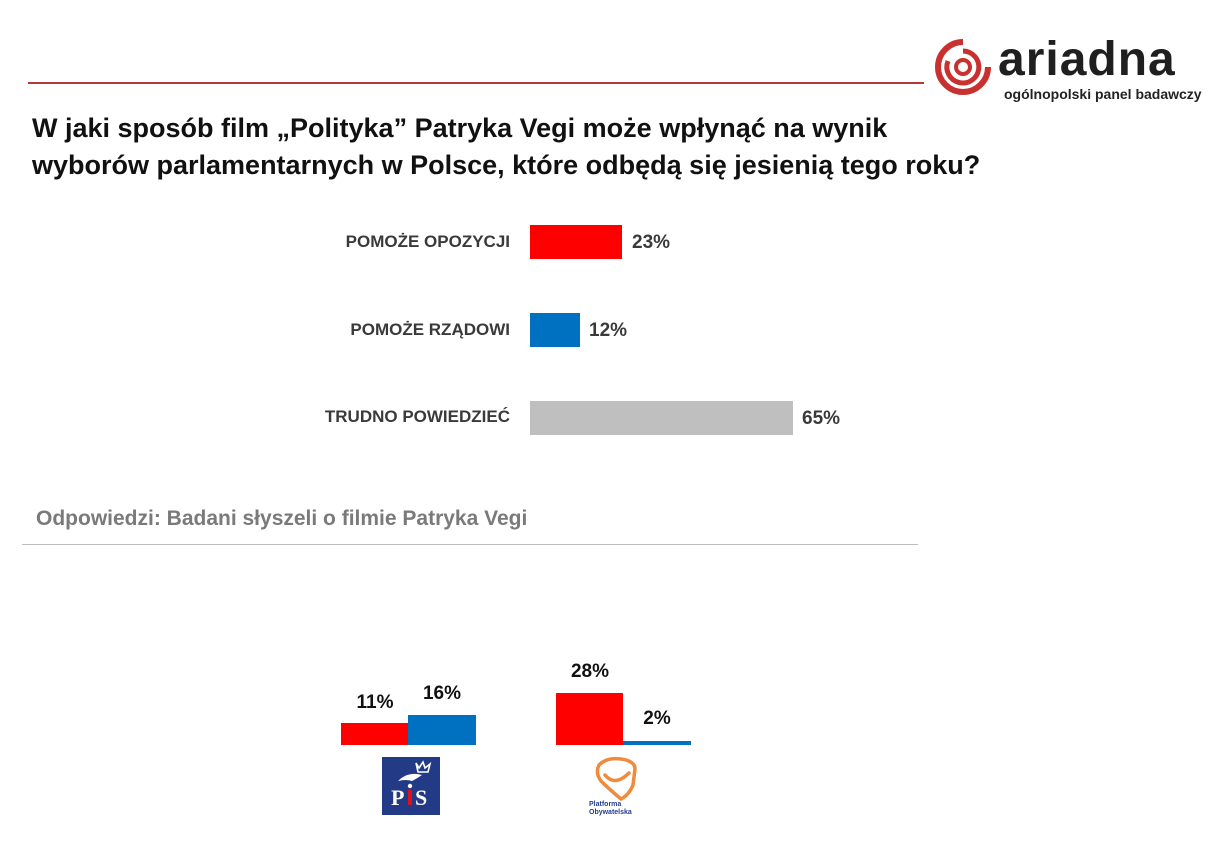 Image resolution: width=1214 pixels, height=857 pixels. Describe the element at coordinates (605, 804) in the screenshot. I see `po-logo-text-line-1: Platforma` at that location.